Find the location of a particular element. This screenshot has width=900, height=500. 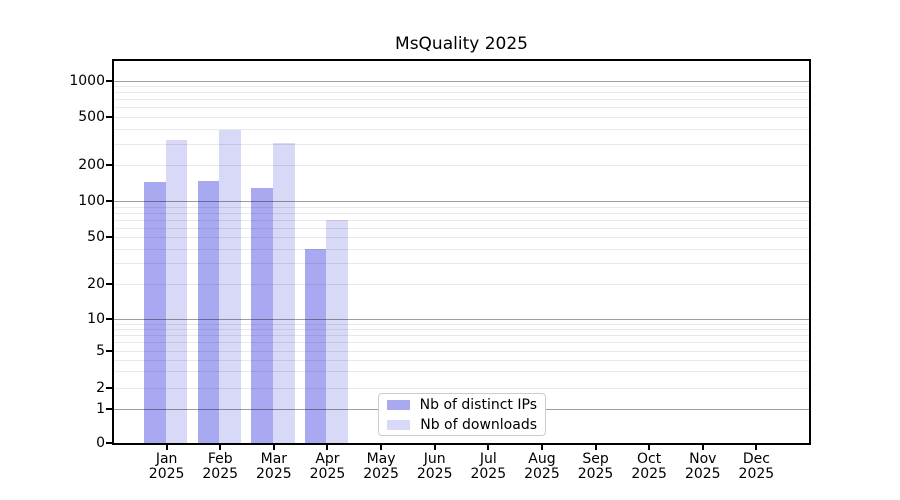

bar-nb-of-distinct-ips-apr is located at coordinates (315, 345).